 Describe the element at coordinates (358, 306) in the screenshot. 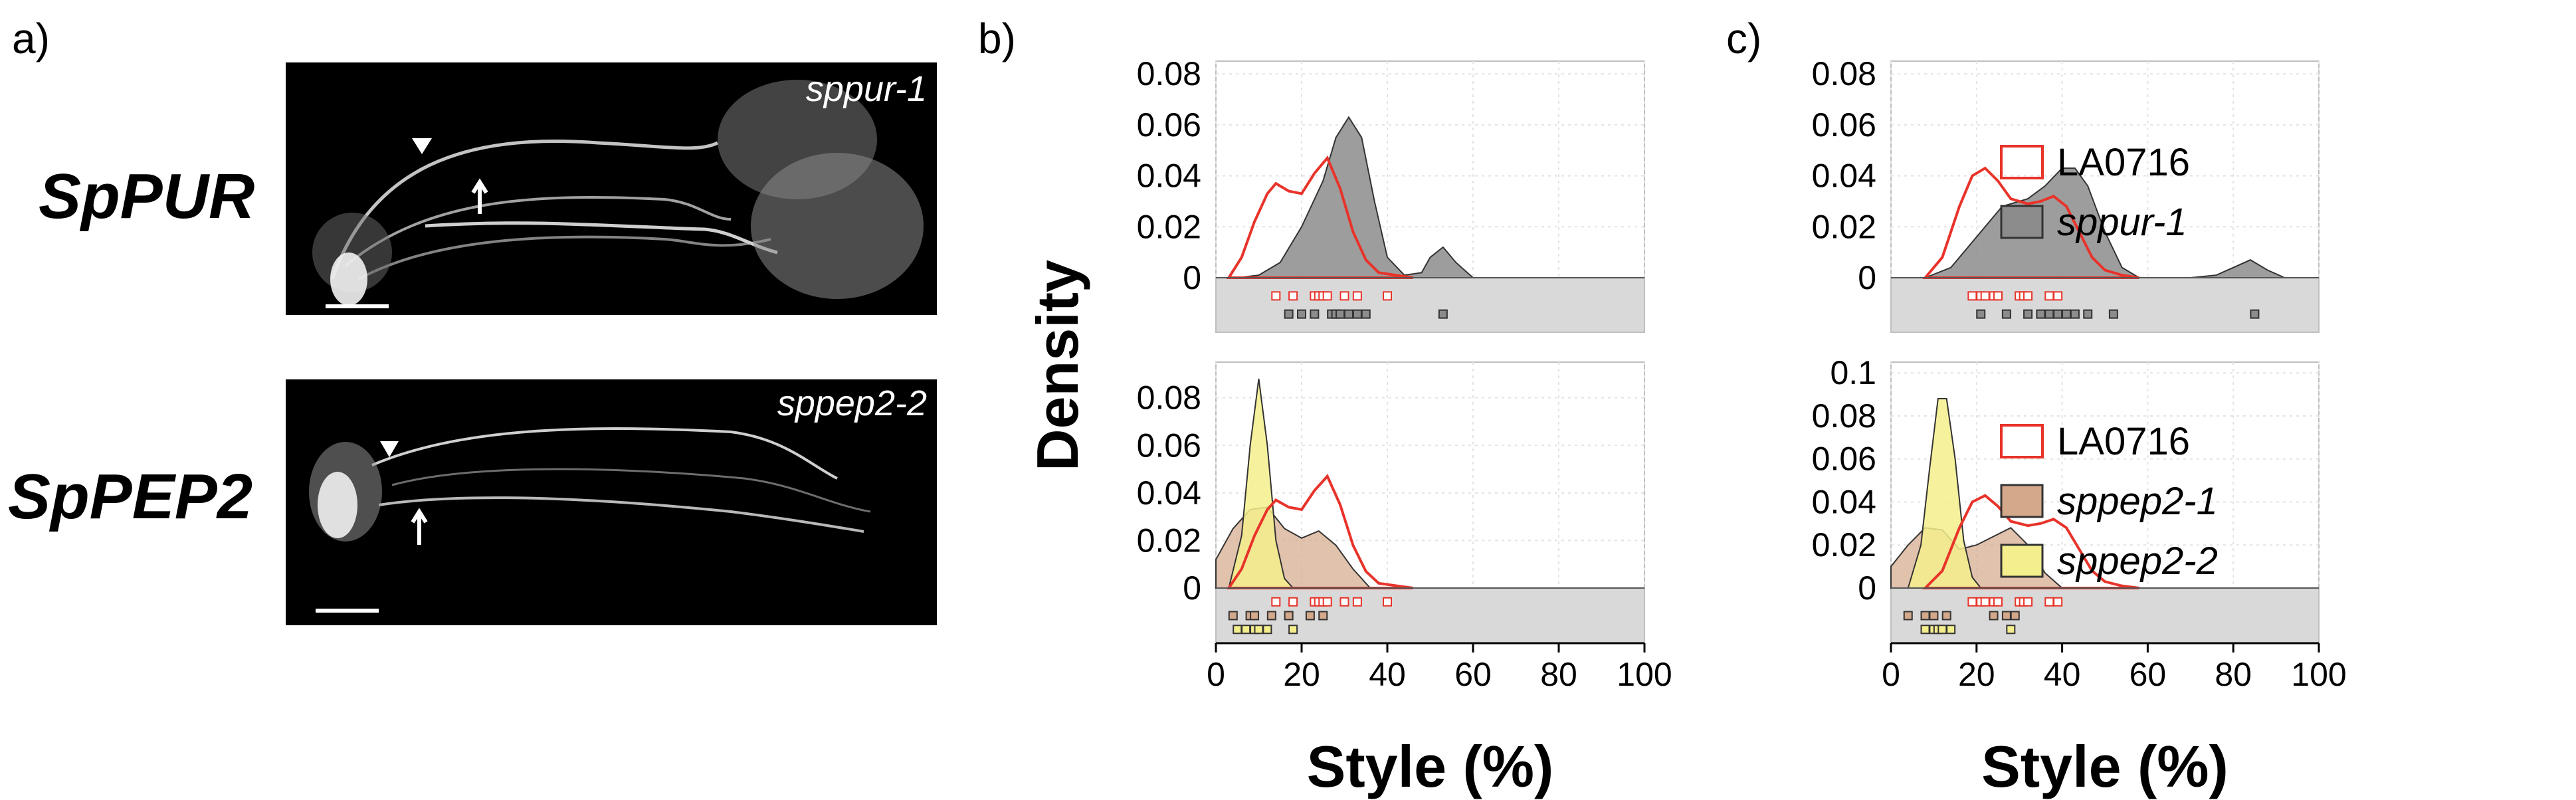

I see `micrograph-sppur-scale-bar` at that location.